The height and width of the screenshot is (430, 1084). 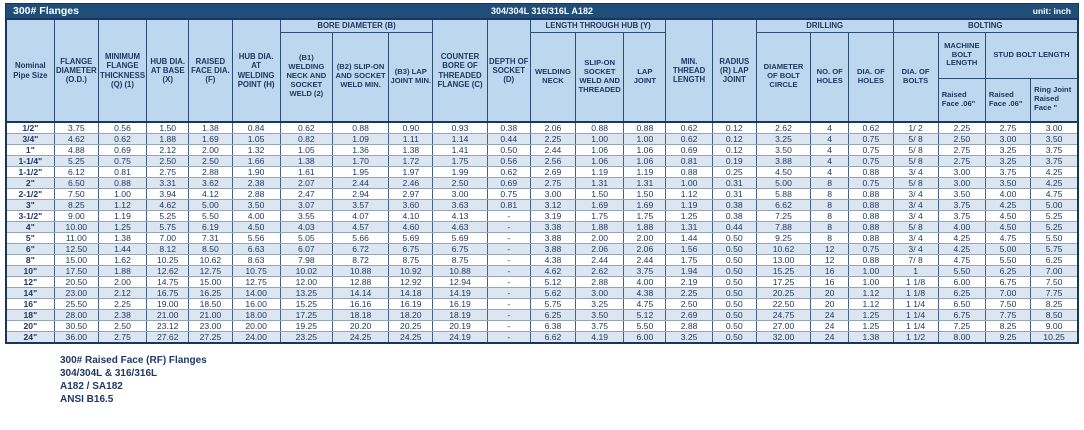 I want to click on value-cell: 4.13, so click(x=460, y=216).